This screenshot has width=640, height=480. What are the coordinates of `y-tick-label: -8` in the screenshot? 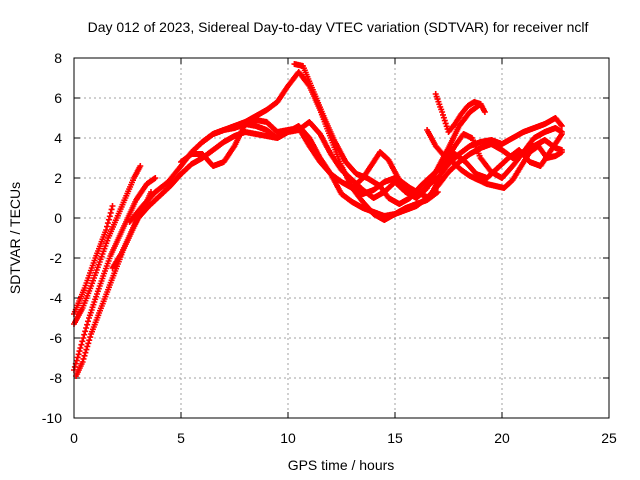 It's located at (56, 378).